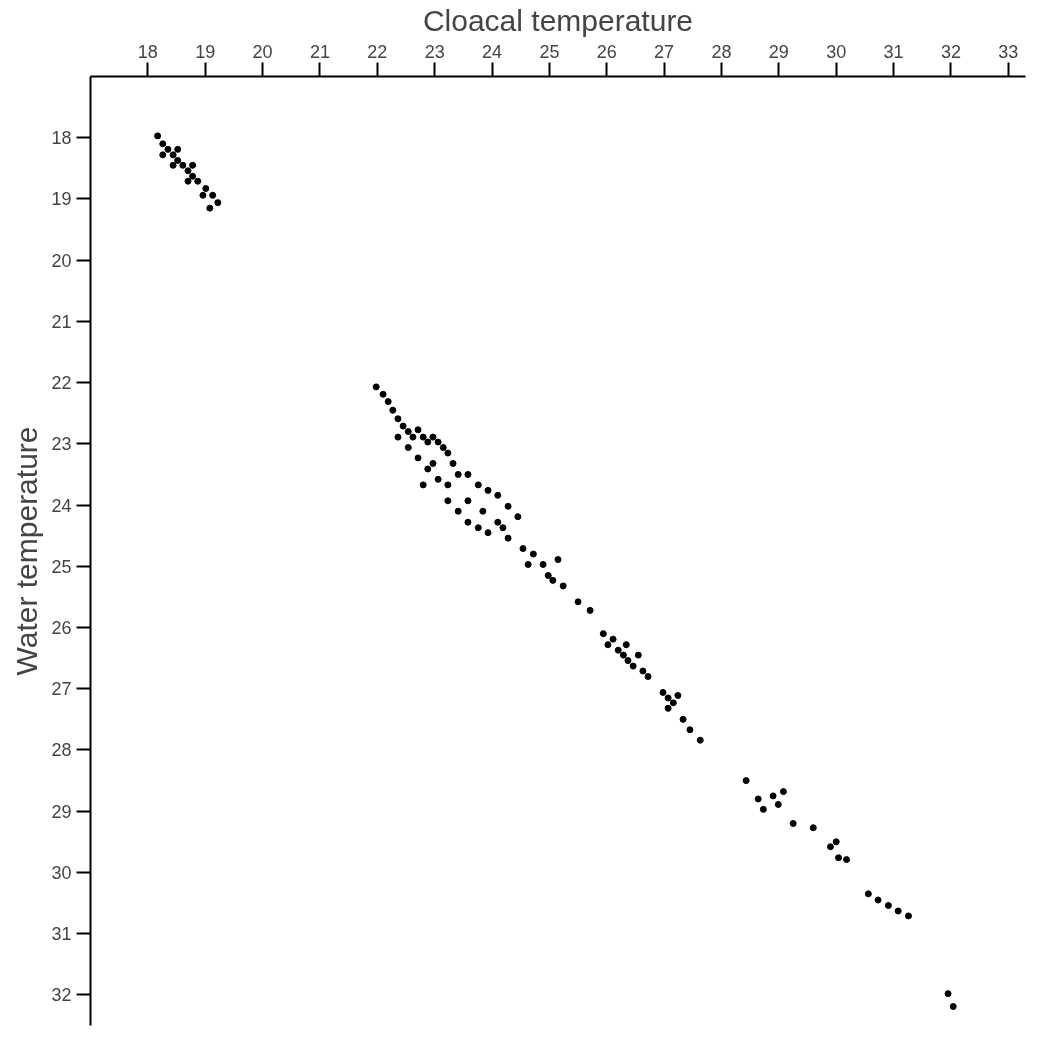 This screenshot has width=1048, height=1048. I want to click on y-tick-label: 23, so click(61, 444).